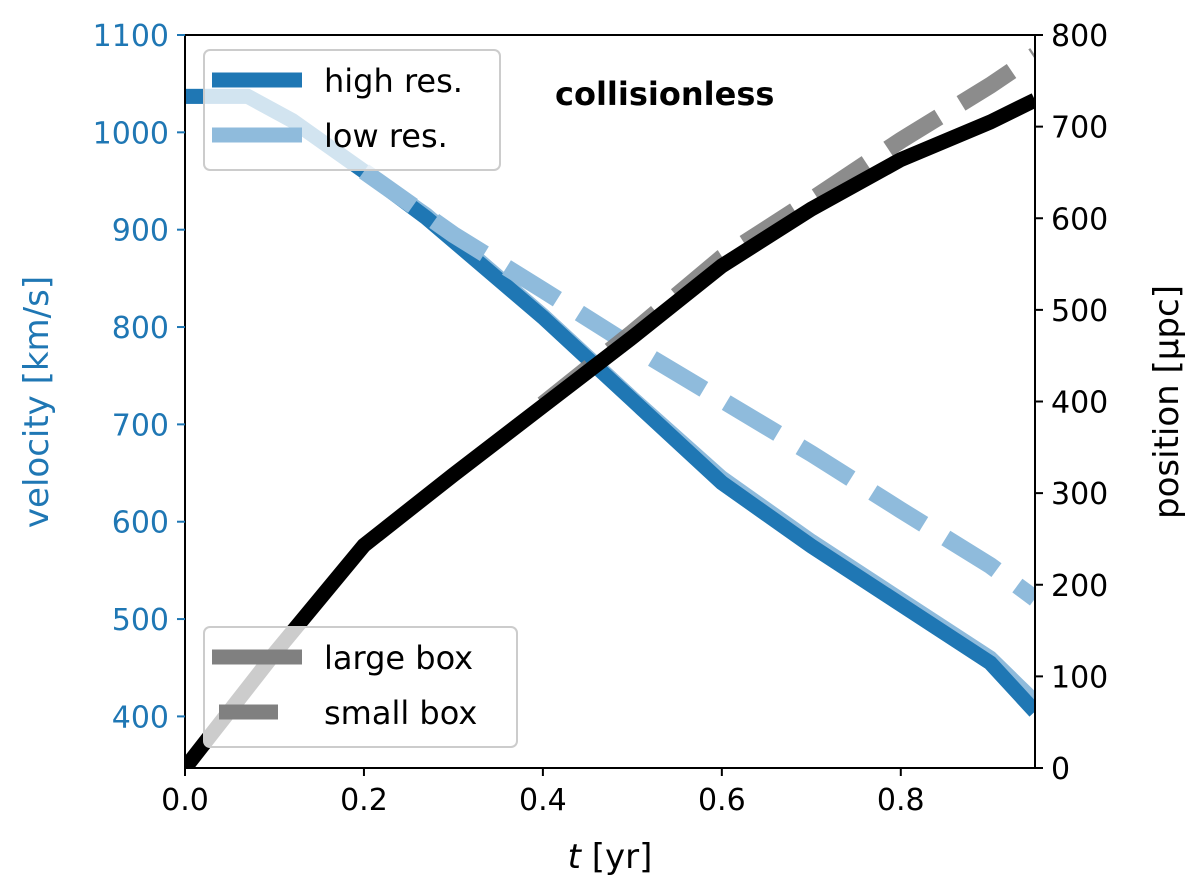  What do you see at coordinates (1079, 677) in the screenshot?
I see `y-right-tick-label: 100` at bounding box center [1079, 677].